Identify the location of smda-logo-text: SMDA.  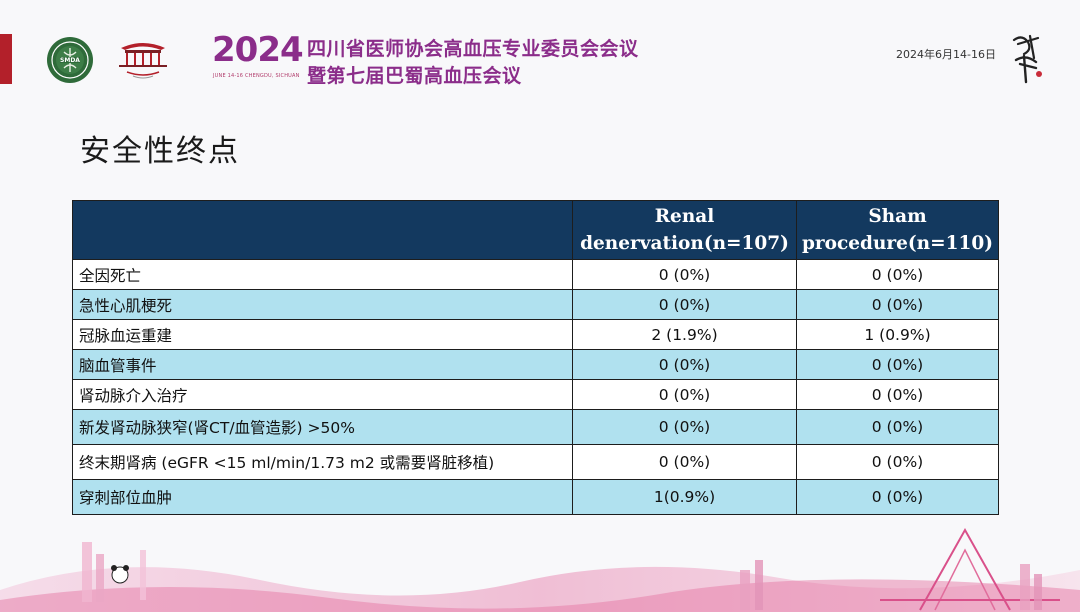
(70, 60).